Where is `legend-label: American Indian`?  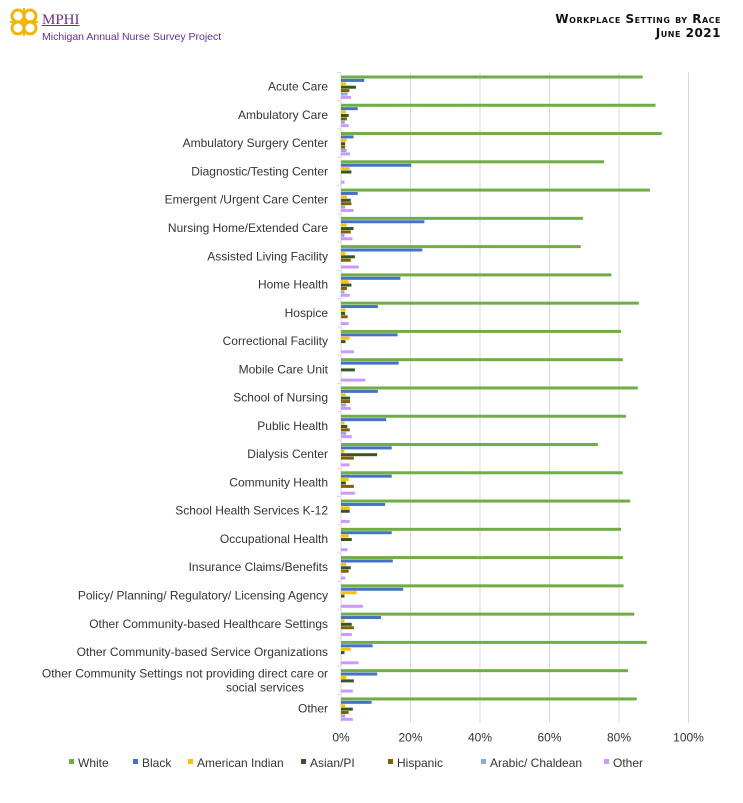 legend-label: American Indian is located at coordinates (240, 763).